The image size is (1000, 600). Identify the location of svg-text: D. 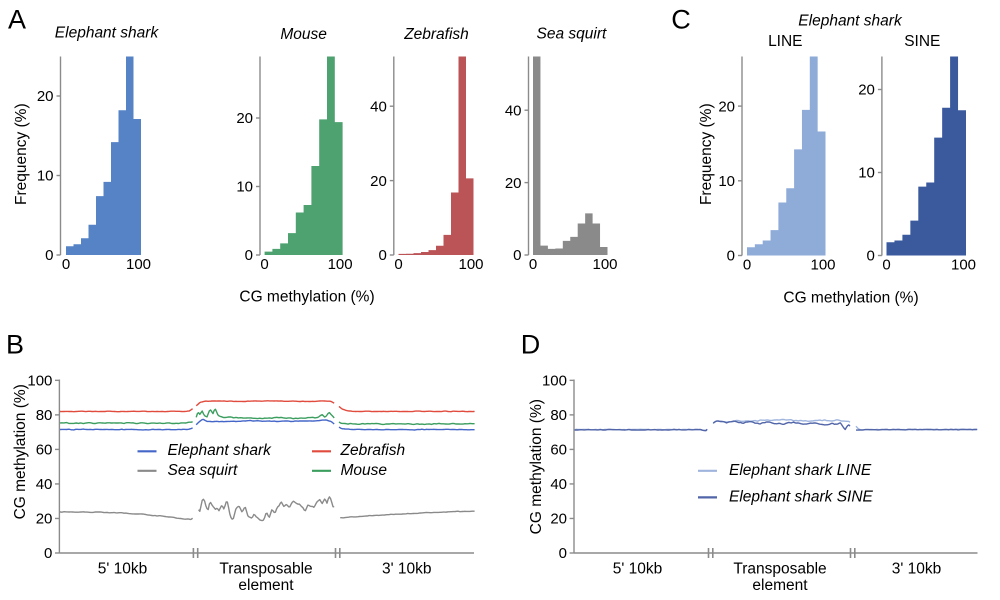
(531, 345).